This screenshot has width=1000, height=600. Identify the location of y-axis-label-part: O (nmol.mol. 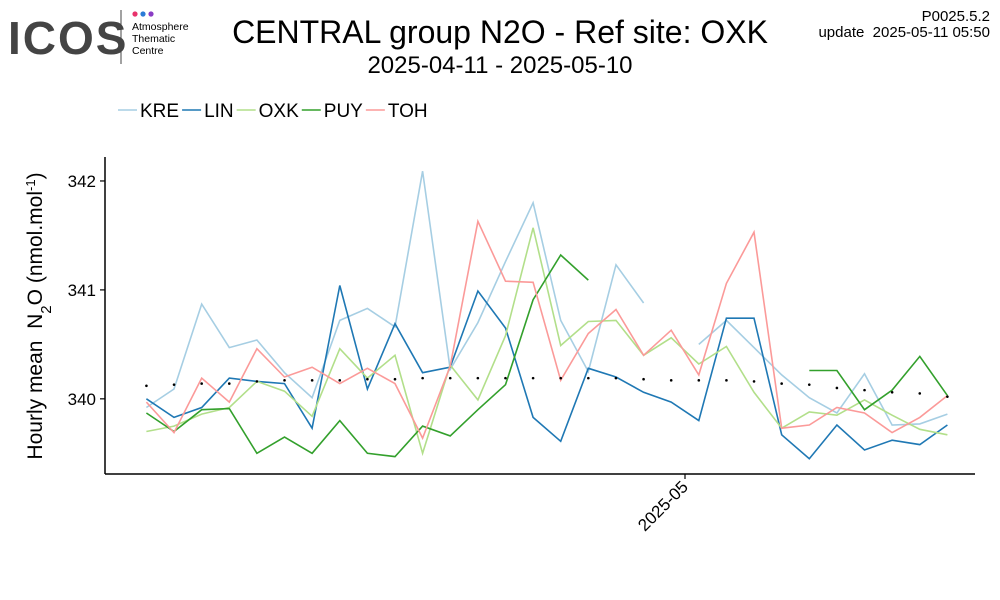
(35, 248).